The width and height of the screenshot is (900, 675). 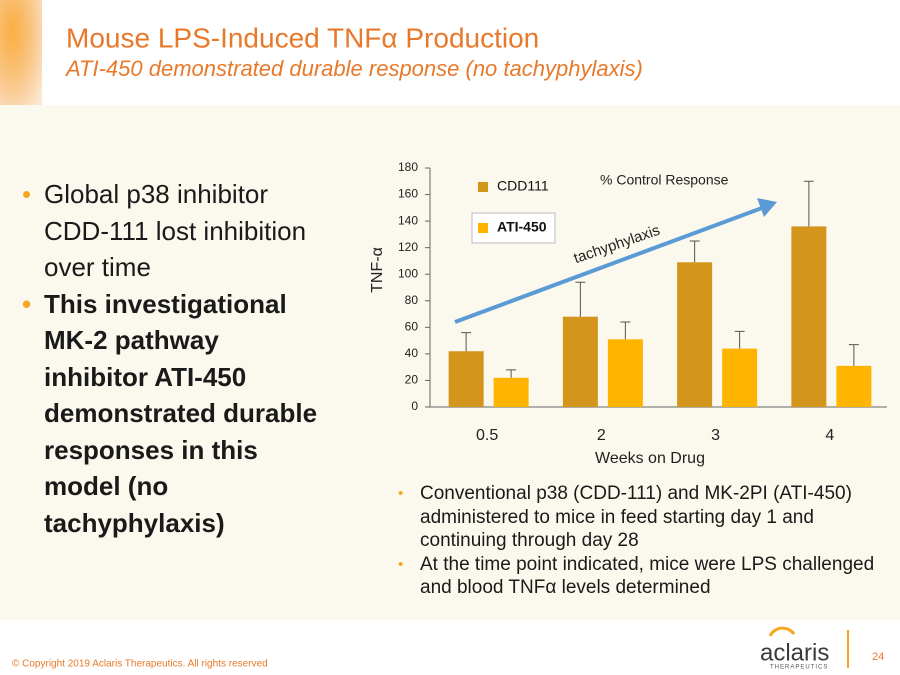 I want to click on y-tick-label: 100, so click(x=408, y=273).